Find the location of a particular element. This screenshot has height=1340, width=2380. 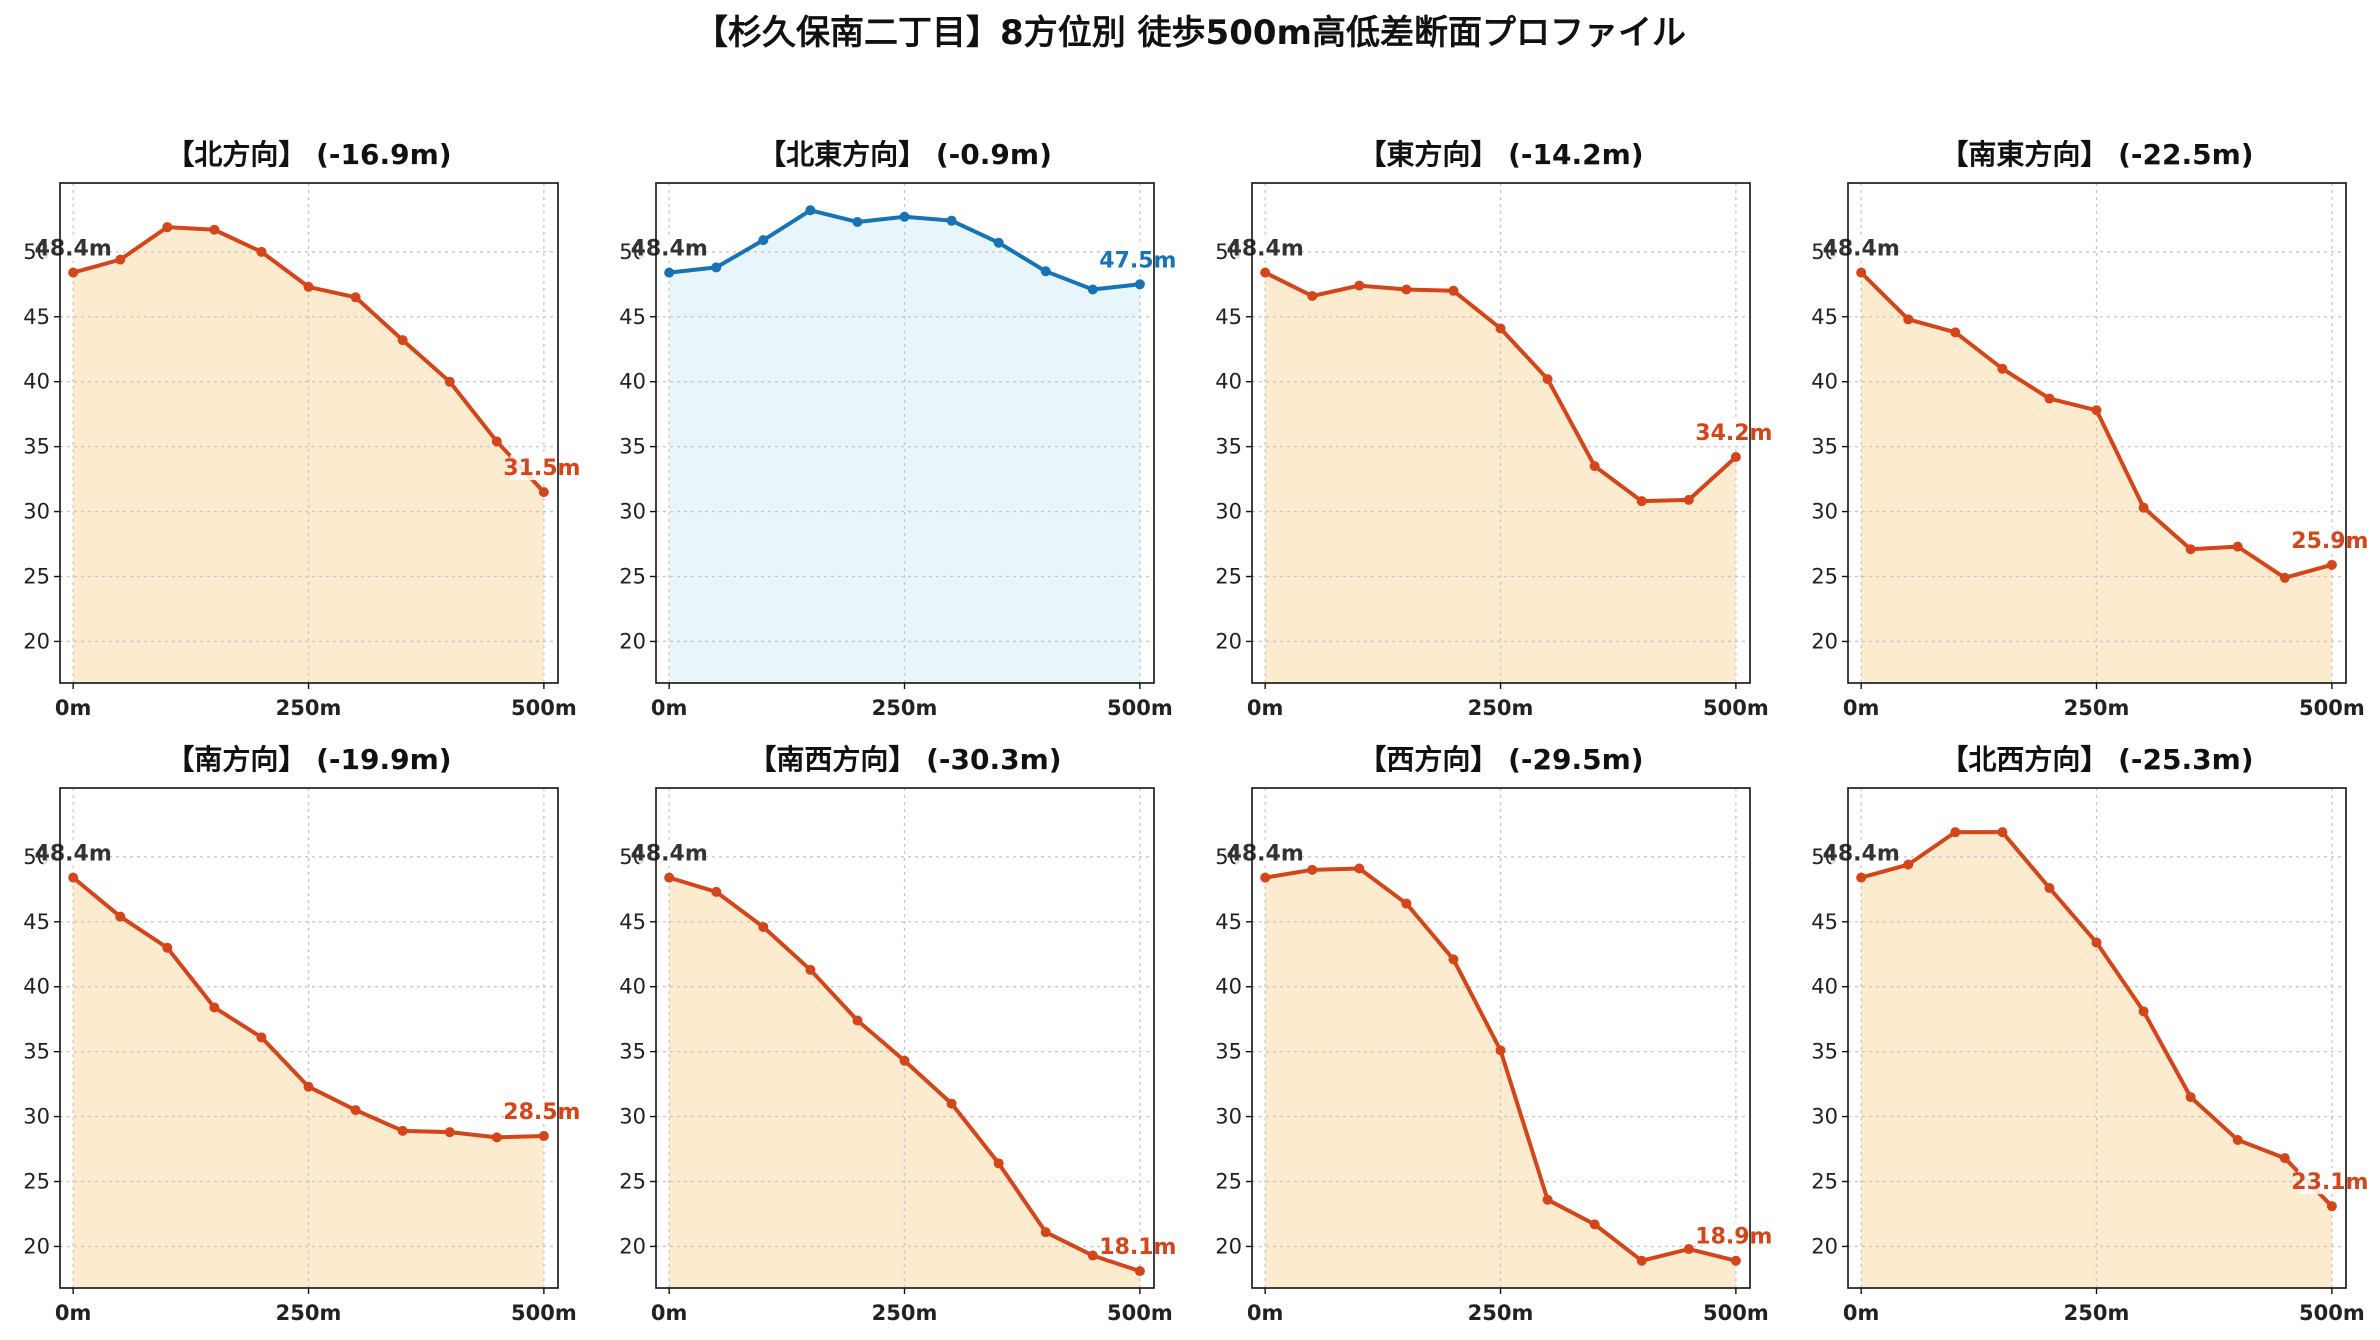

end-label: 18.1m is located at coordinates (1137, 1247).